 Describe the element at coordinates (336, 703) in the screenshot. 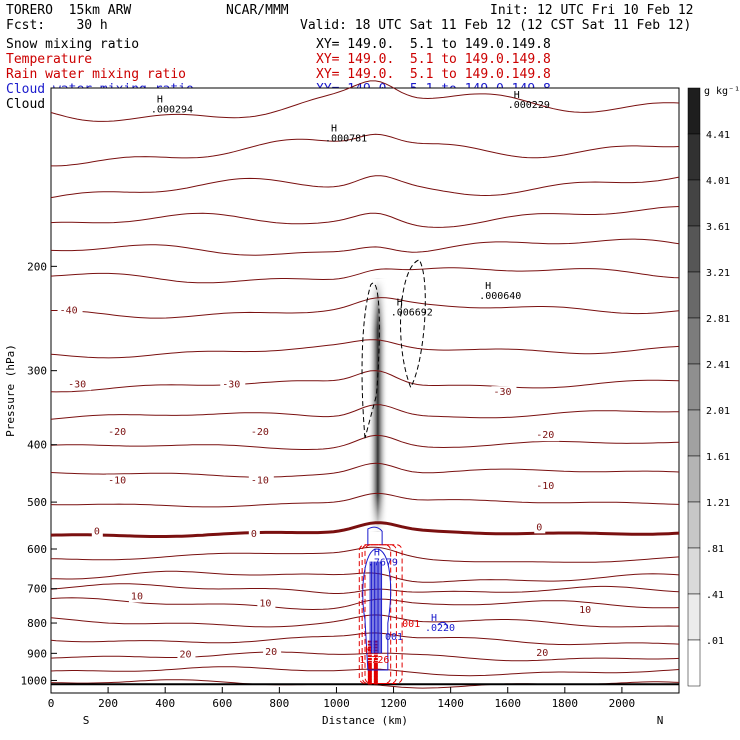

I see `x-tick-label: 1000` at that location.